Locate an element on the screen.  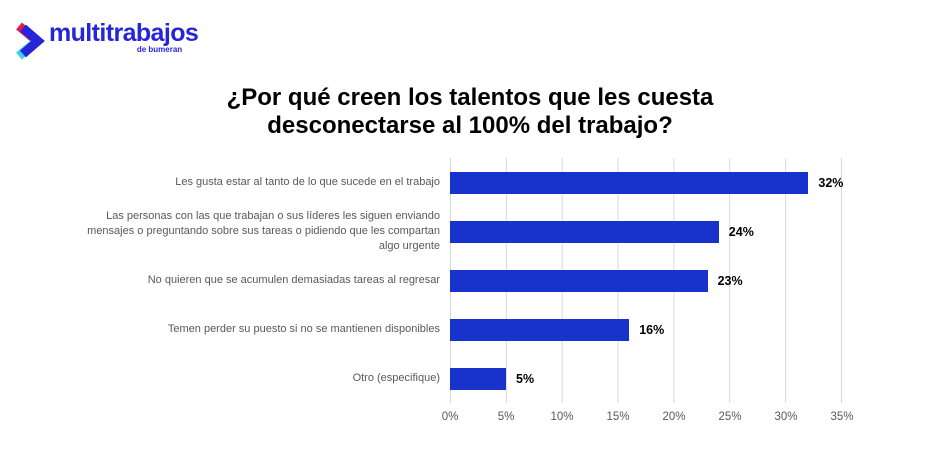
value-label: 32% is located at coordinates (831, 182).